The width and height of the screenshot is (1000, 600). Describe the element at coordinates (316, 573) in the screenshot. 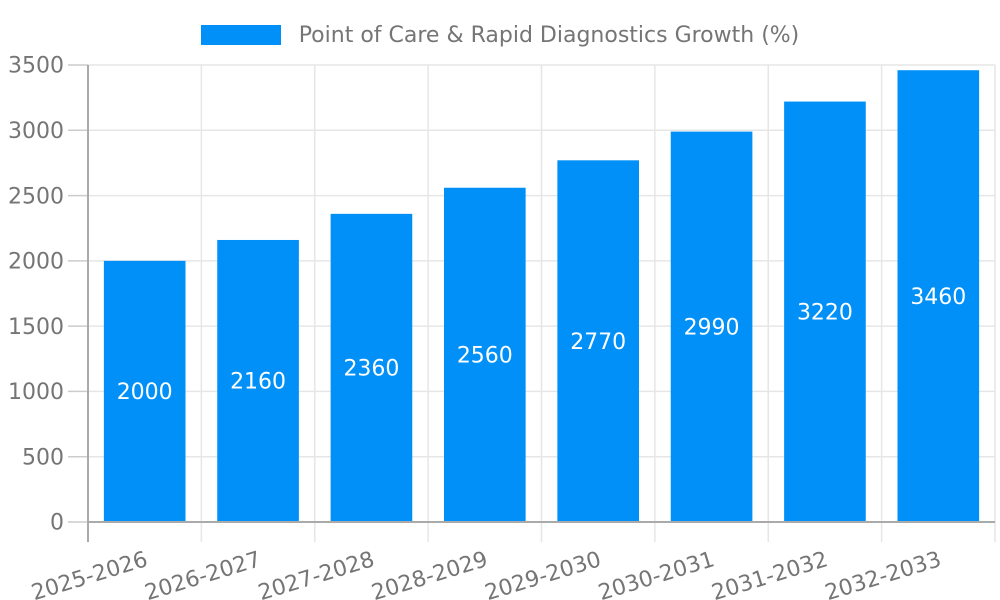

I see `x-tick-label: 2027-2028` at that location.